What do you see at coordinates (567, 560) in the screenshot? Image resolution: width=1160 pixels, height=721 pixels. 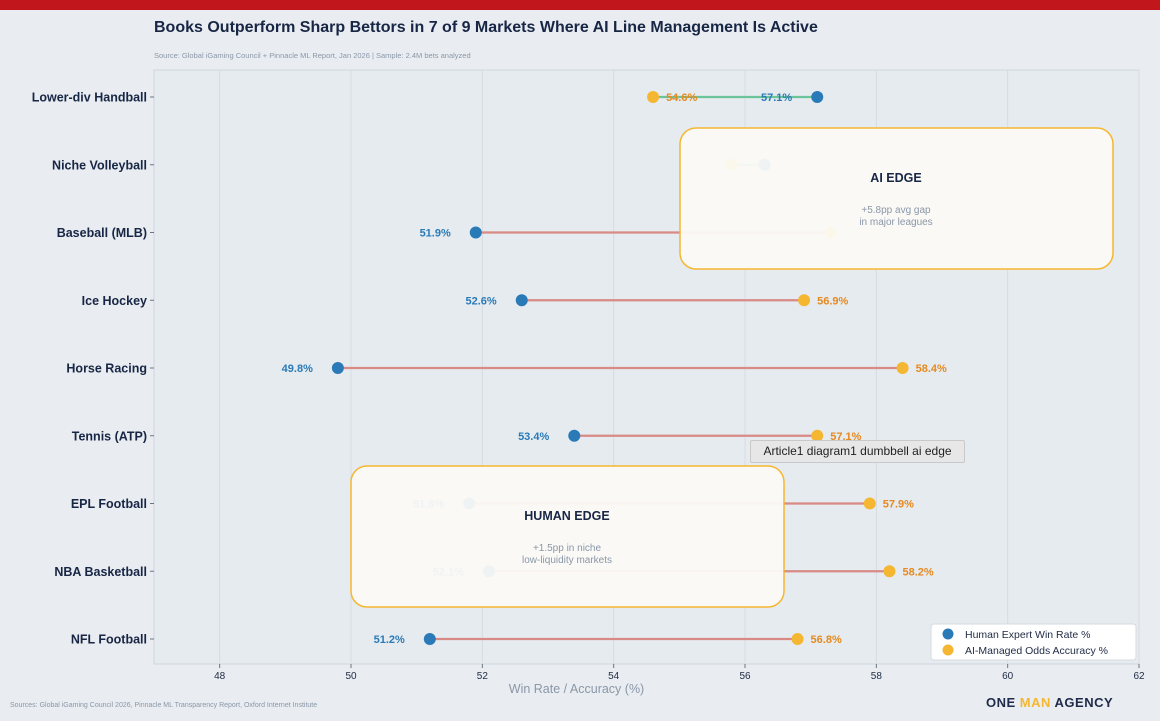 I see `callout-text: low-liquidity markets` at bounding box center [567, 560].